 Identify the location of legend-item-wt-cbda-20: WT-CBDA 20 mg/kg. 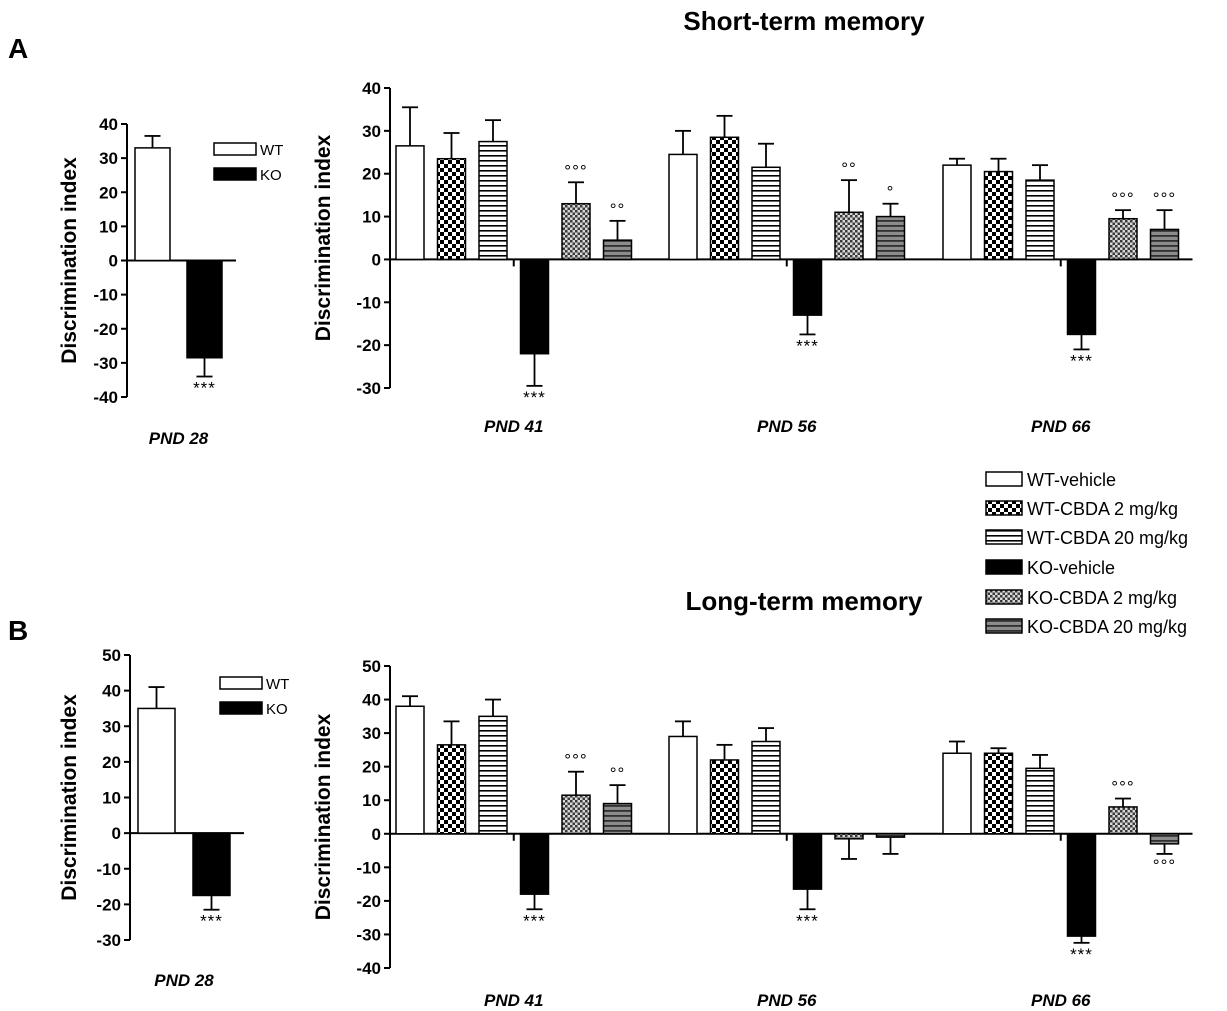
(1086, 538).